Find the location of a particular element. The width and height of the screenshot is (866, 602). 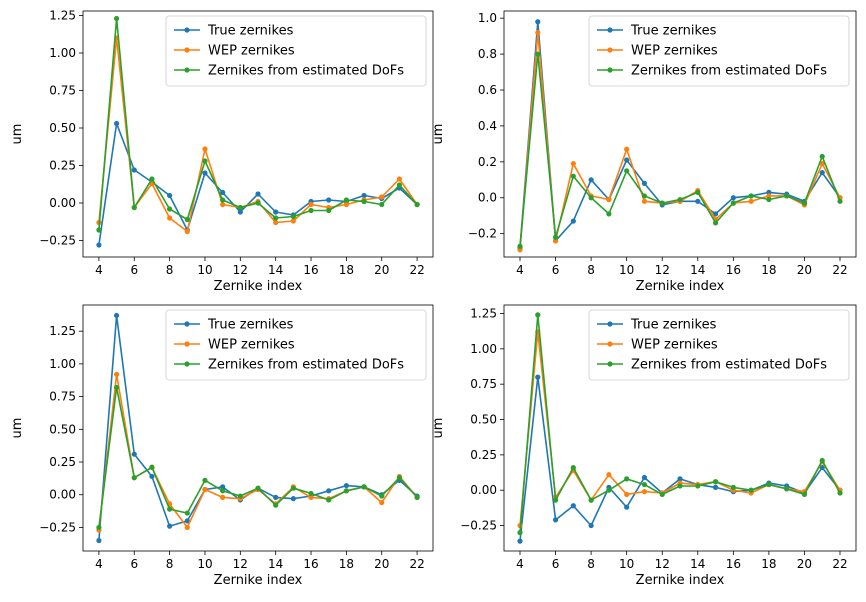

legend-entry-label: WEP zernikes is located at coordinates (251, 51).